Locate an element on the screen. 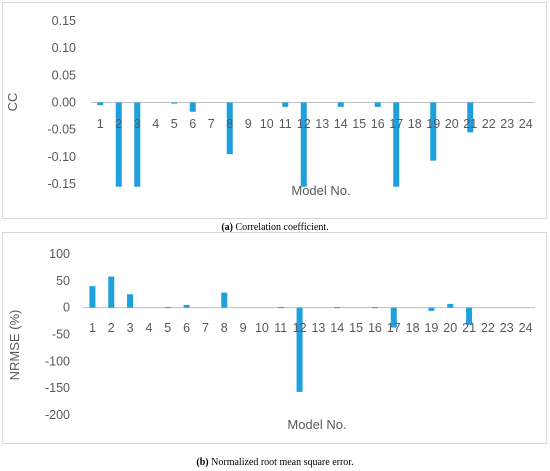 This screenshot has height=471, width=550. category-label-b-12: 12 is located at coordinates (300, 328).